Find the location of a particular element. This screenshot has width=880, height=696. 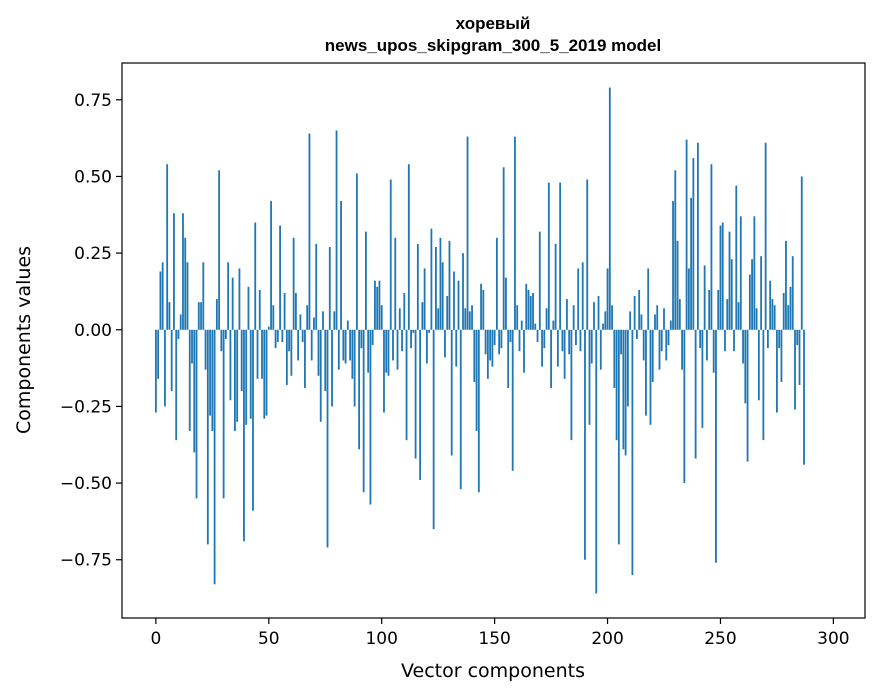

x-tick-label: 50 is located at coordinates (269, 639).